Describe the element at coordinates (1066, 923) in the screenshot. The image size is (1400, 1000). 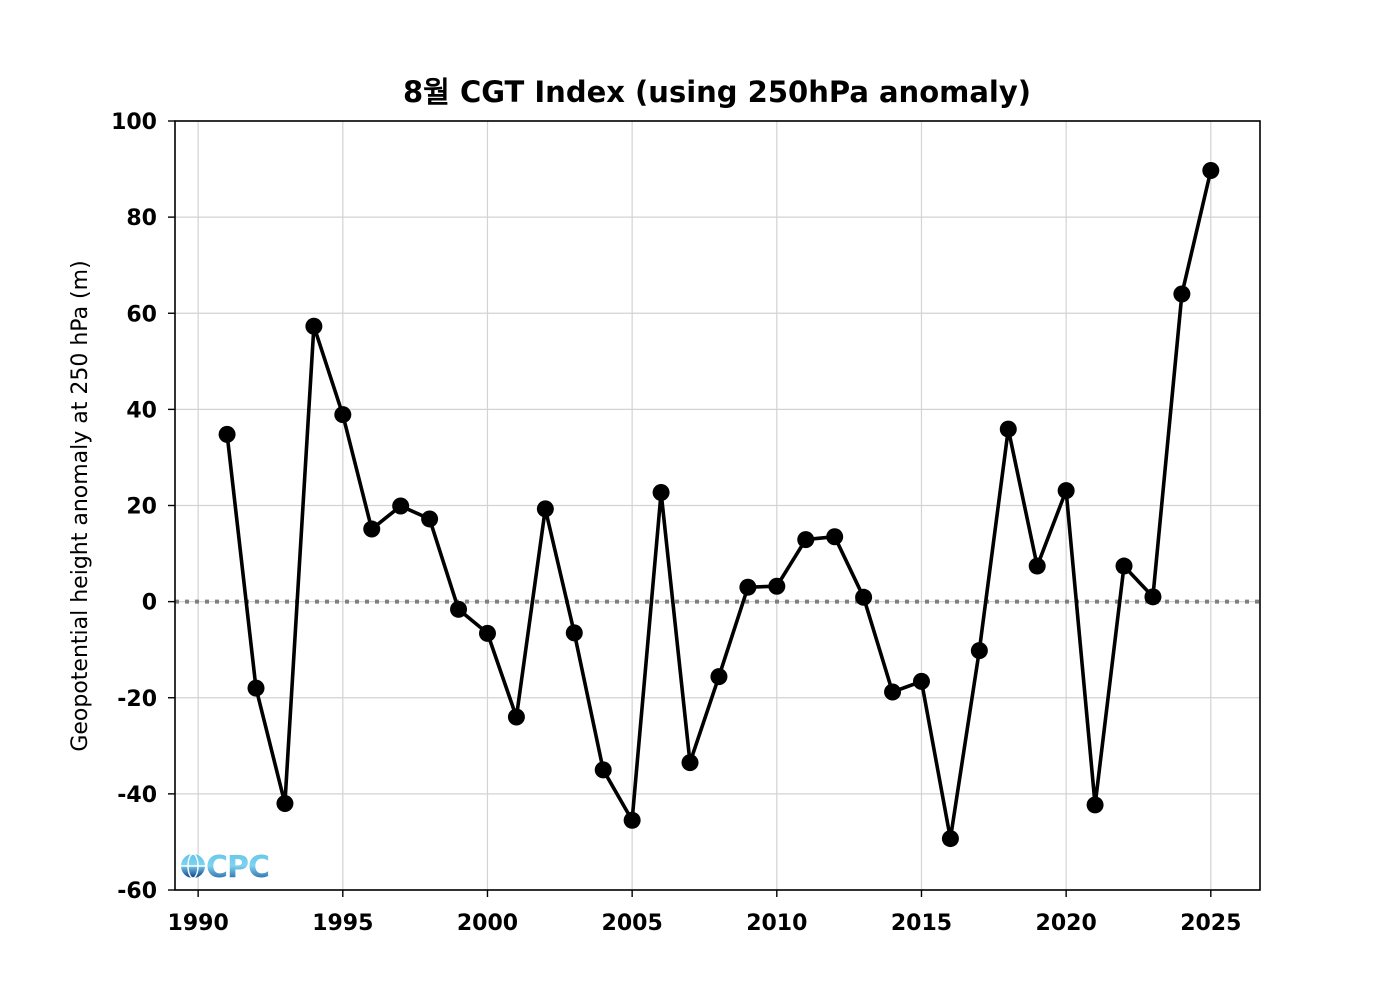
I see `x-tick-label: 2020` at that location.